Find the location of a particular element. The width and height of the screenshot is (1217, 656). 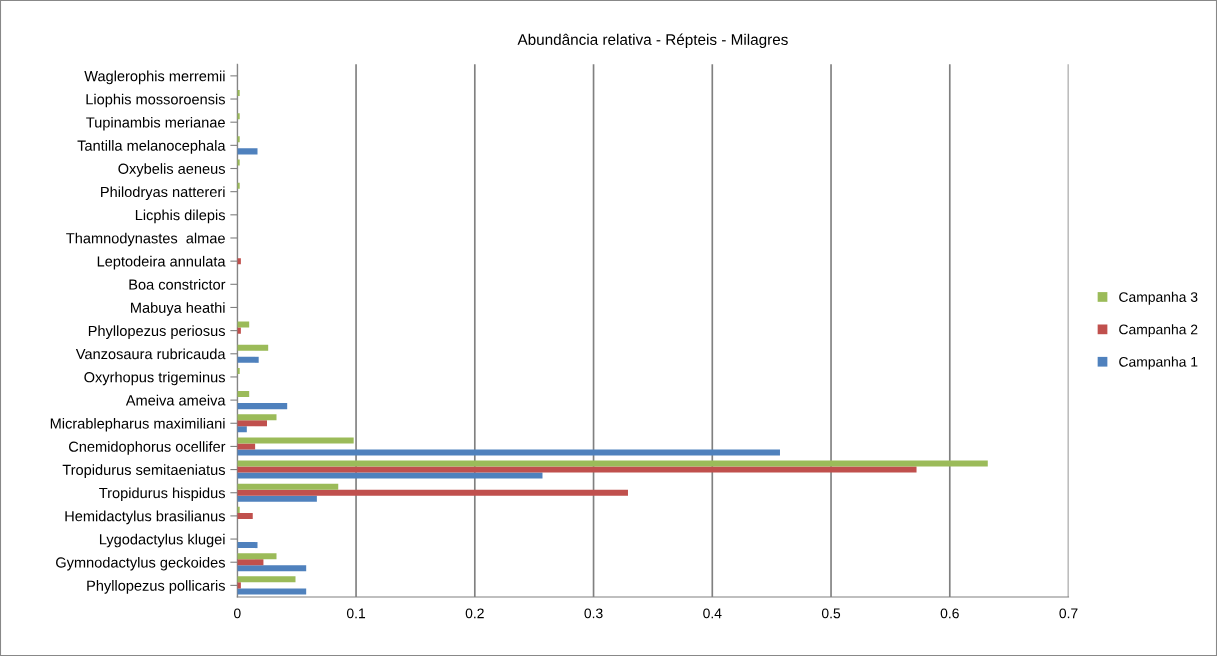

x-tick-label: 0.6 is located at coordinates (949, 613).